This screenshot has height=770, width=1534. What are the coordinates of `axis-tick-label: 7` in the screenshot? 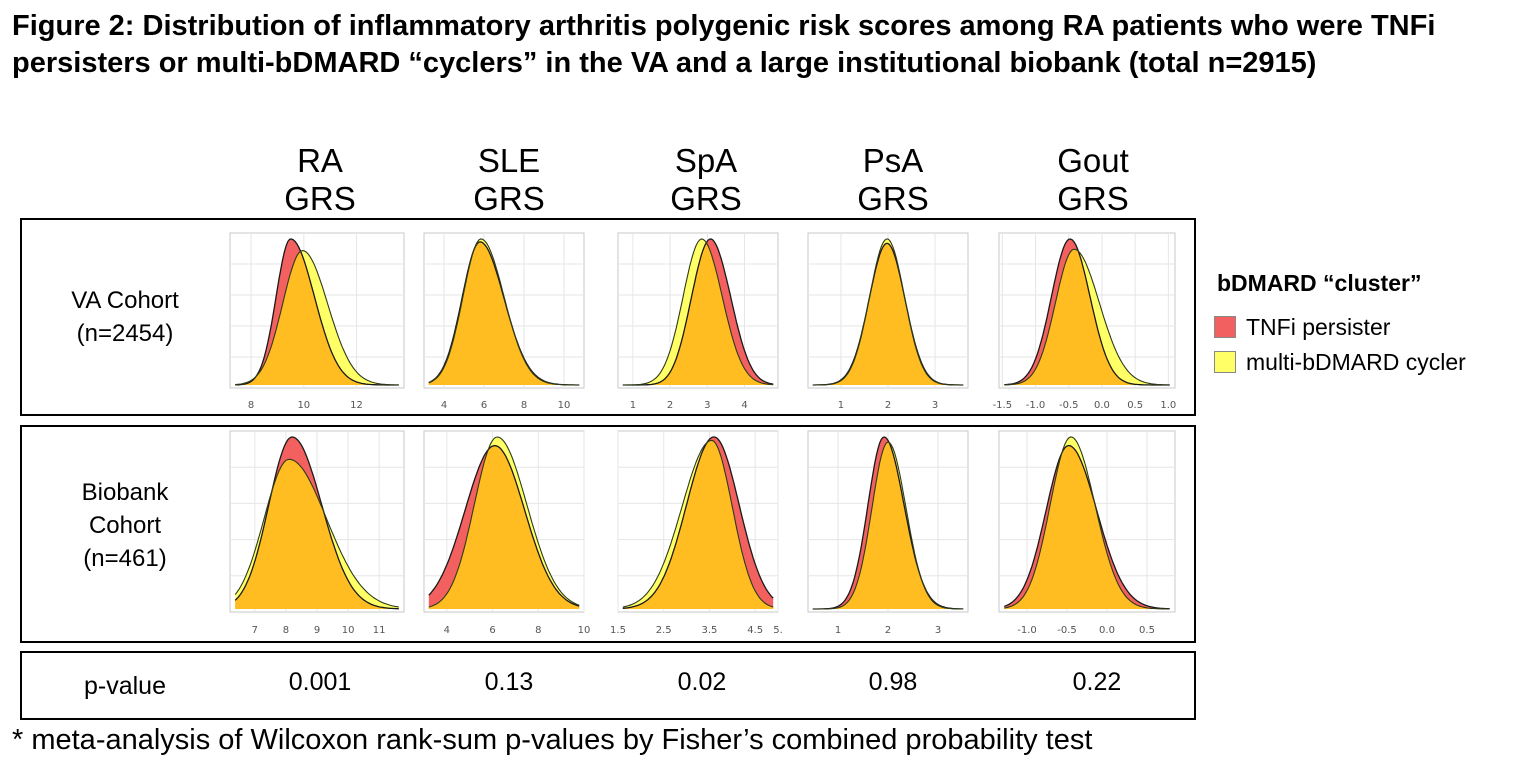 It's located at (255, 630).